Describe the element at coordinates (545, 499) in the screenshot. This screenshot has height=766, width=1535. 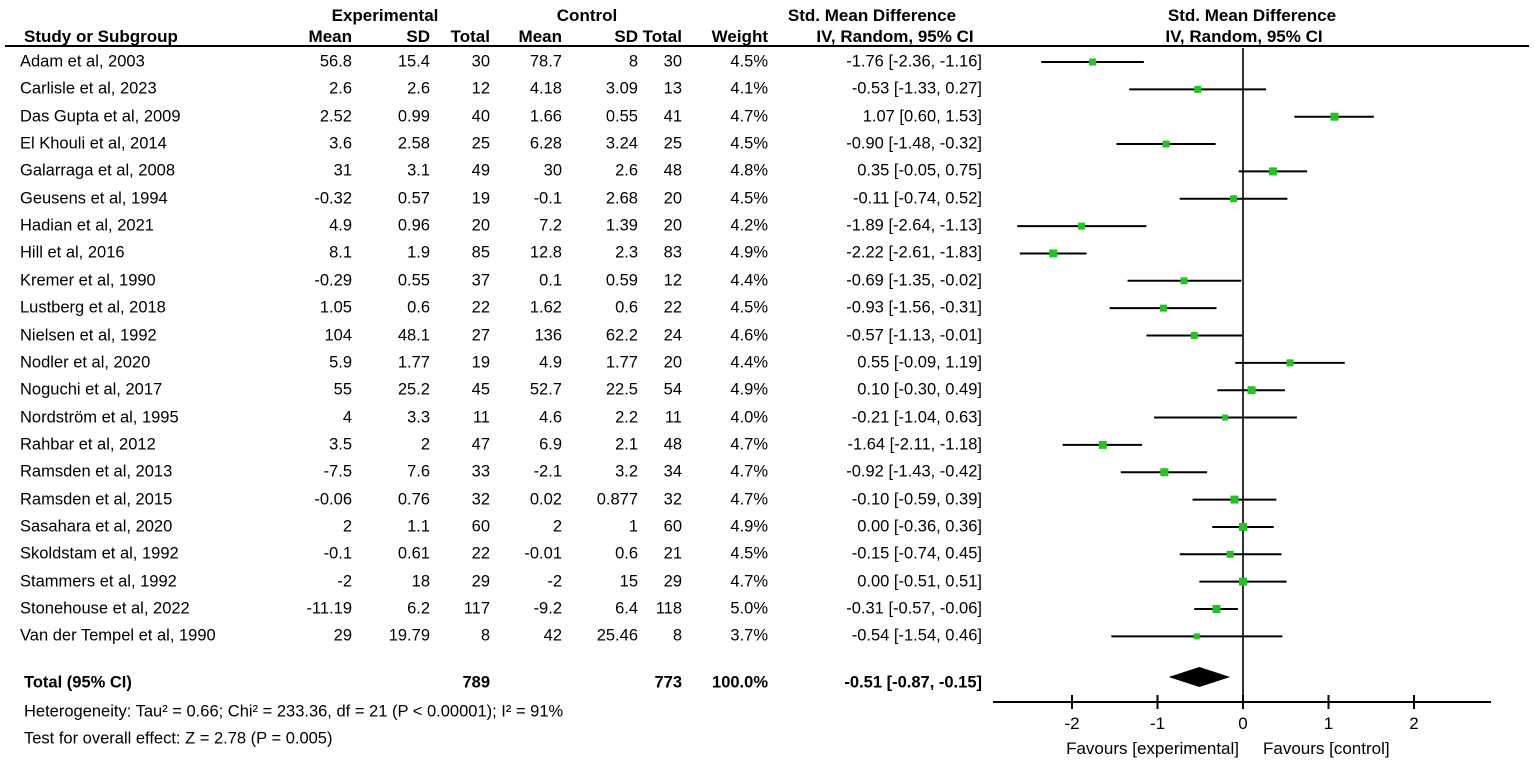
I see `ctrl-mean-cell: 0.02` at that location.